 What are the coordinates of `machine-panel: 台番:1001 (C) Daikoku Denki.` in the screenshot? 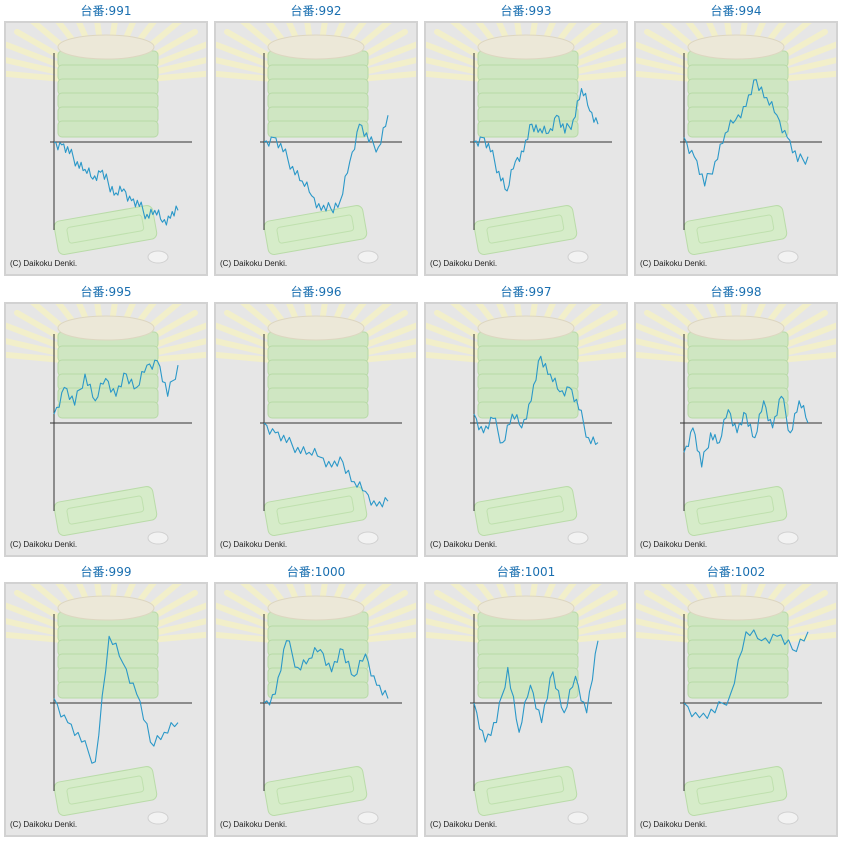 It's located at (526, 701).